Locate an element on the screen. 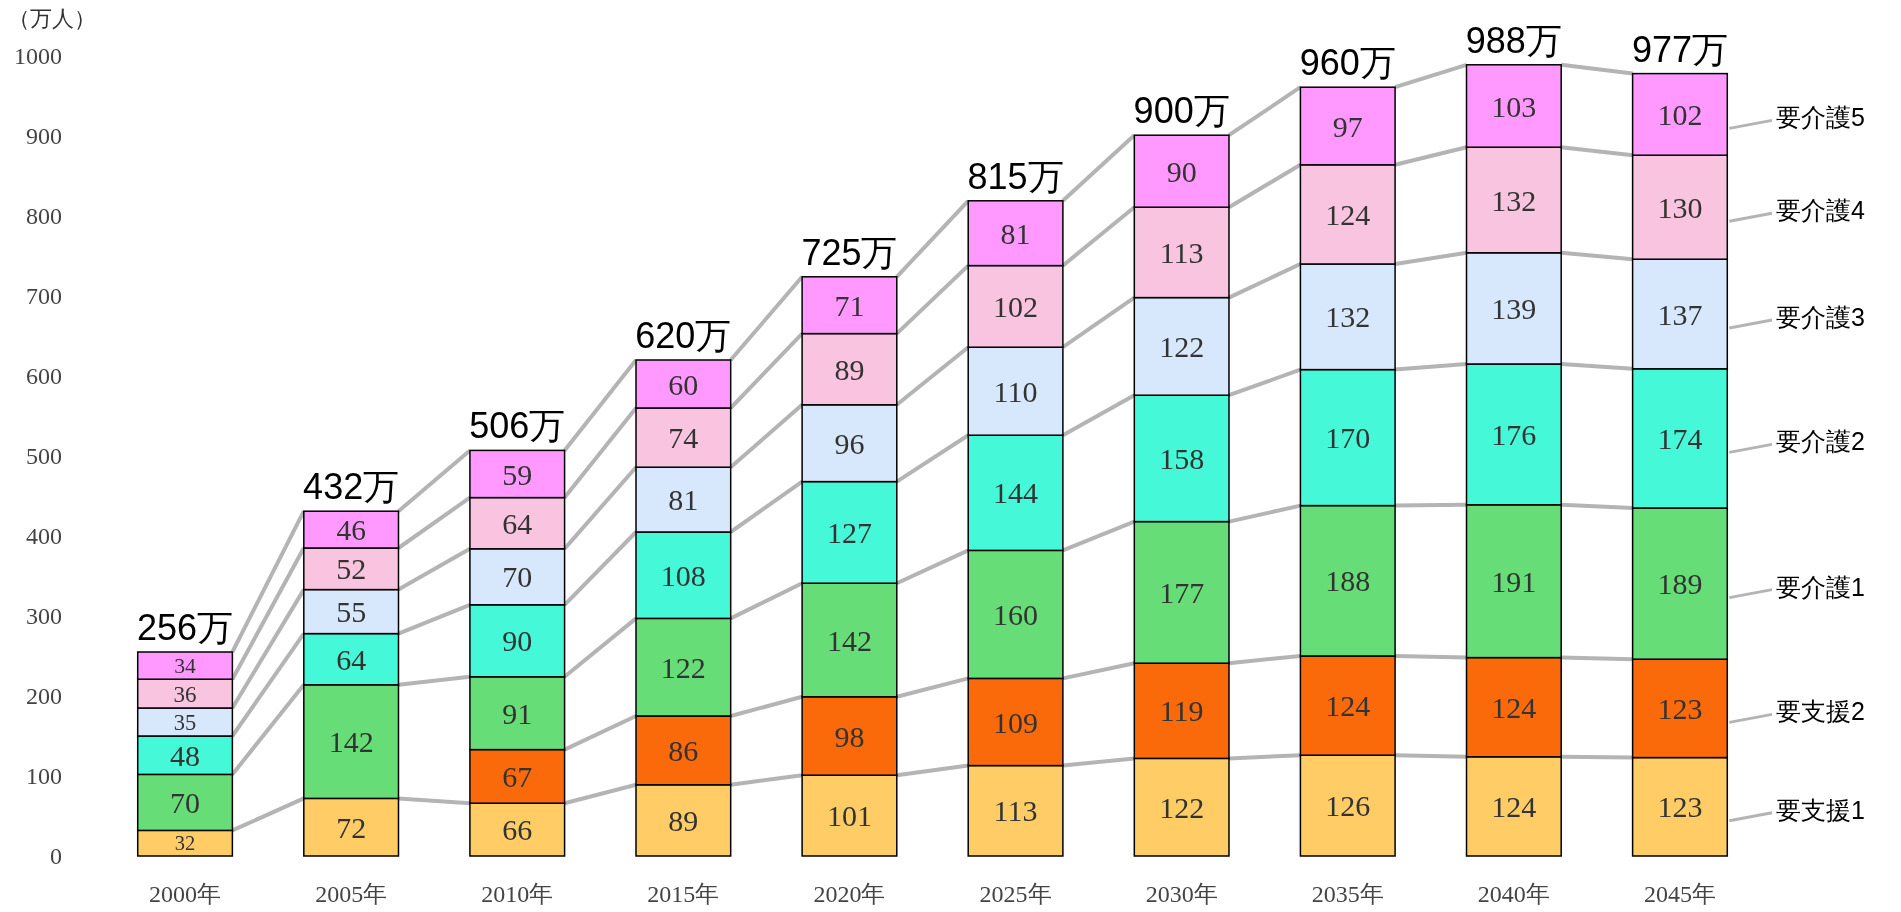 Image resolution: width=1901 pixels, height=912 pixels. x-tick-label: 2020年 is located at coordinates (849, 894).